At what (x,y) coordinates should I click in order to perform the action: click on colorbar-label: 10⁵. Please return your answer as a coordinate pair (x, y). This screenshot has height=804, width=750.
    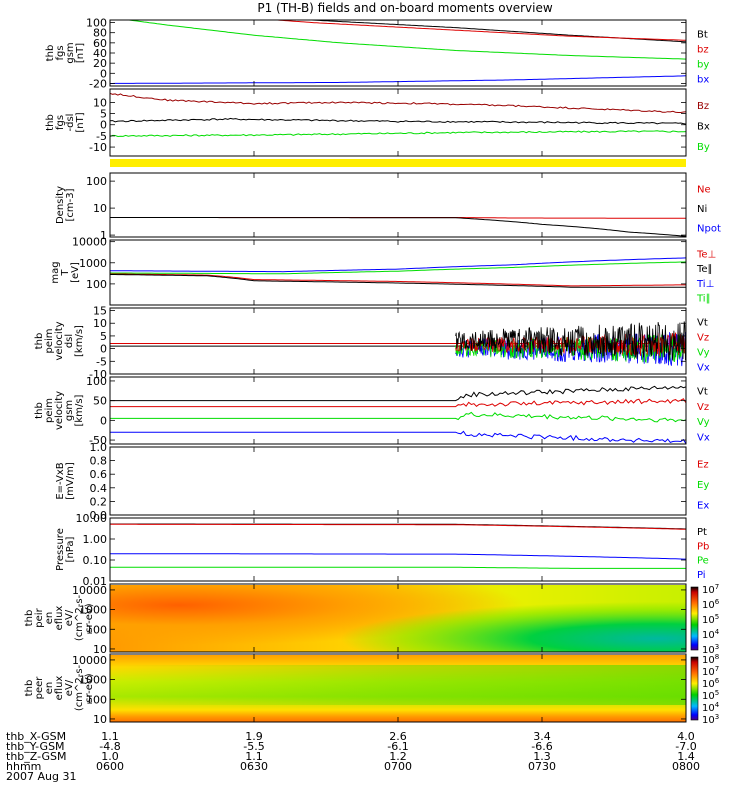
    Looking at the image, I should click on (710, 695).